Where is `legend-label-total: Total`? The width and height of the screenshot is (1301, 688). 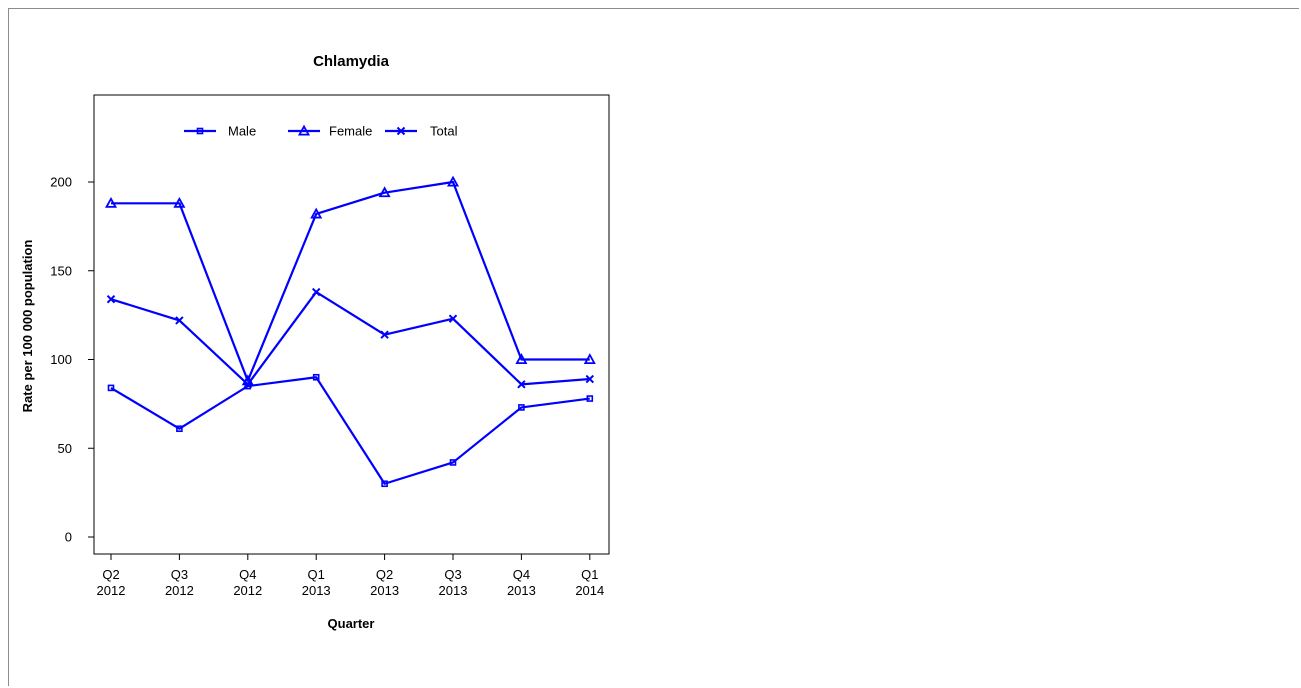
legend-label-total: Total is located at coordinates (444, 131).